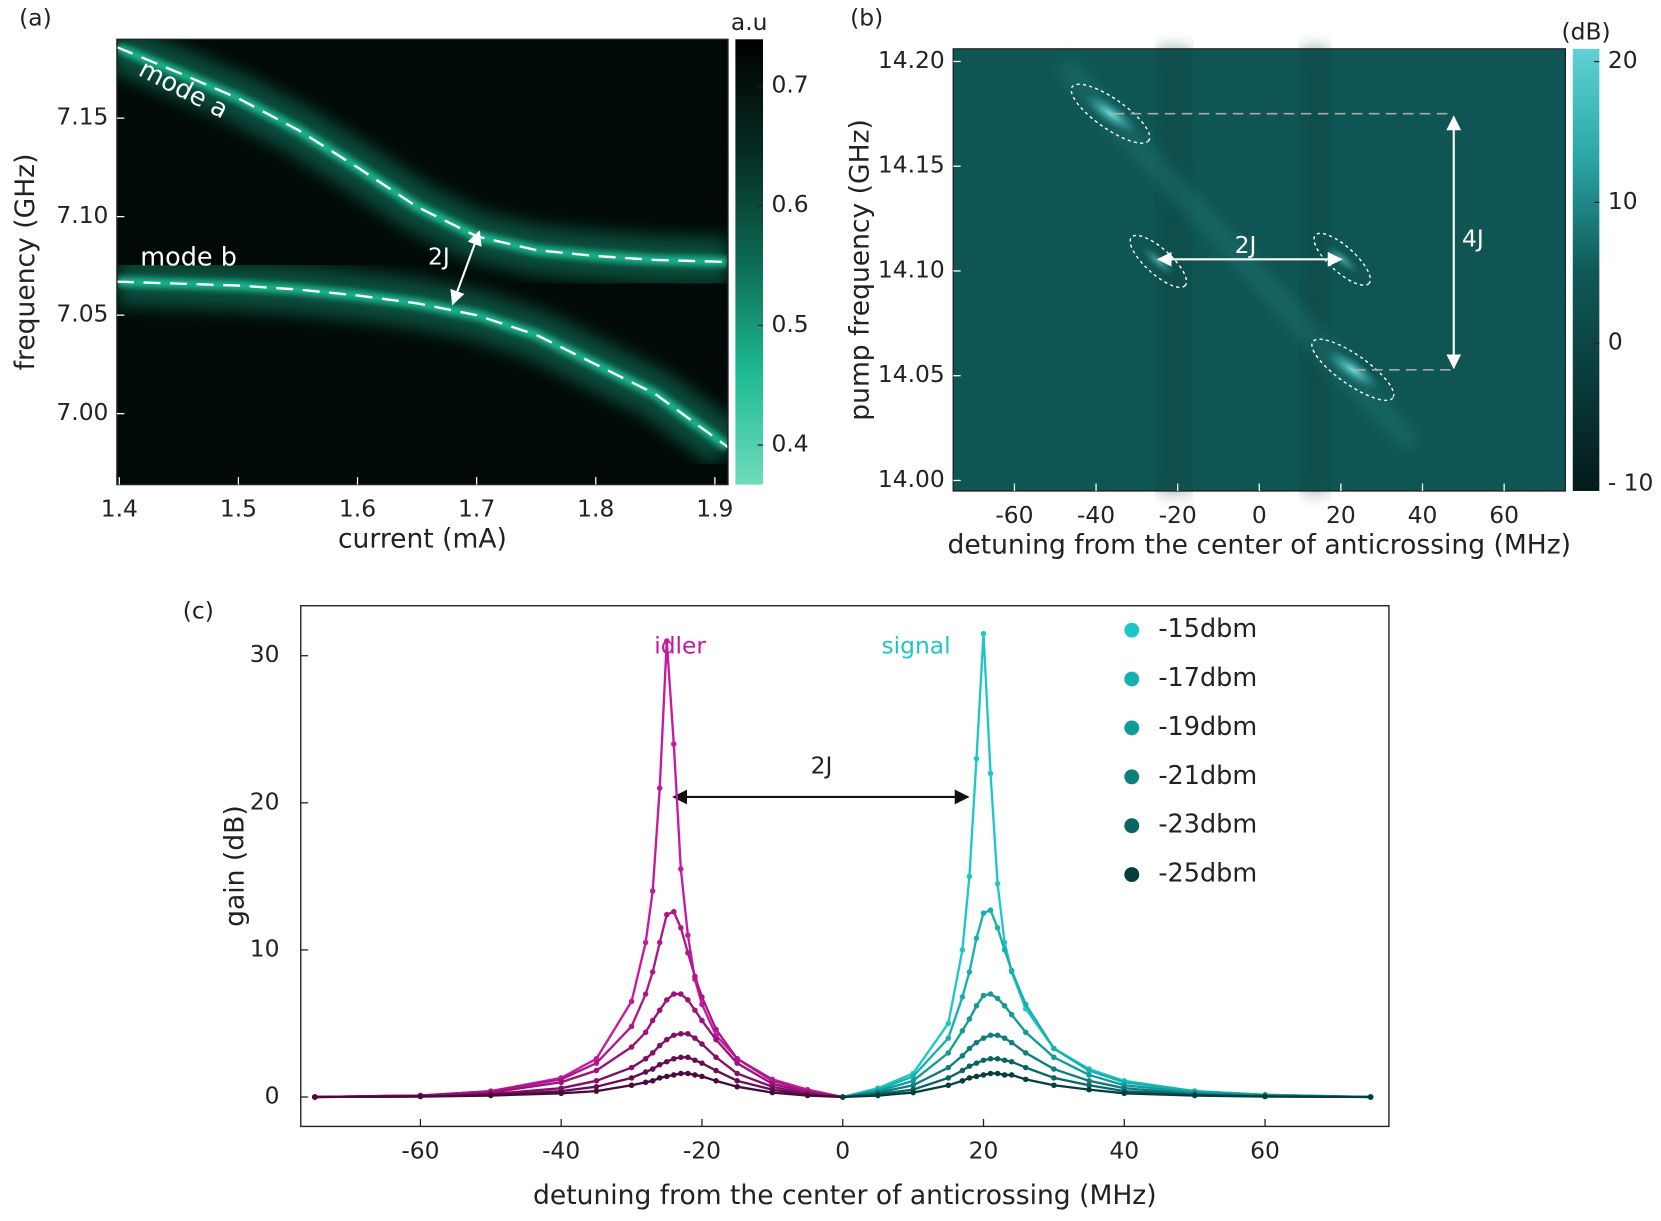 The width and height of the screenshot is (1661, 1221). What do you see at coordinates (466, 268) in the screenshot?
I see `arrow` at bounding box center [466, 268].